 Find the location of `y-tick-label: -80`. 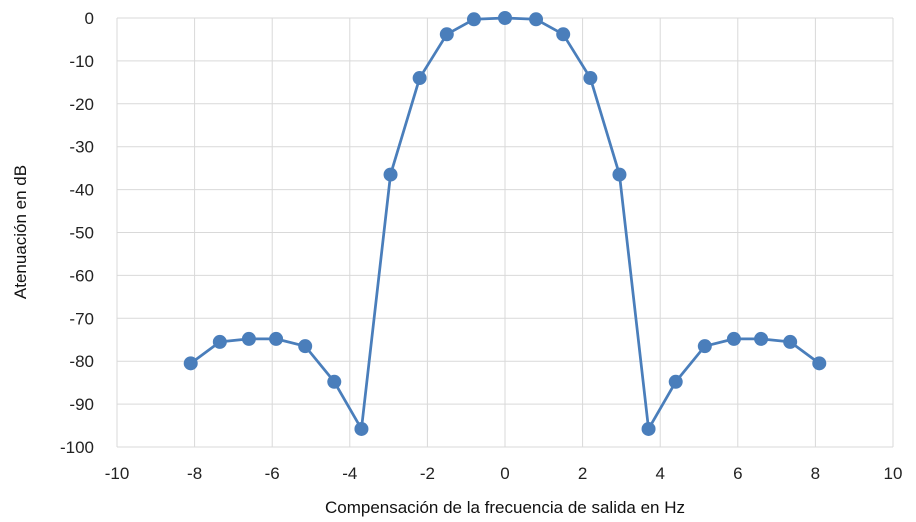

y-tick-label: -80 is located at coordinates (81, 361).